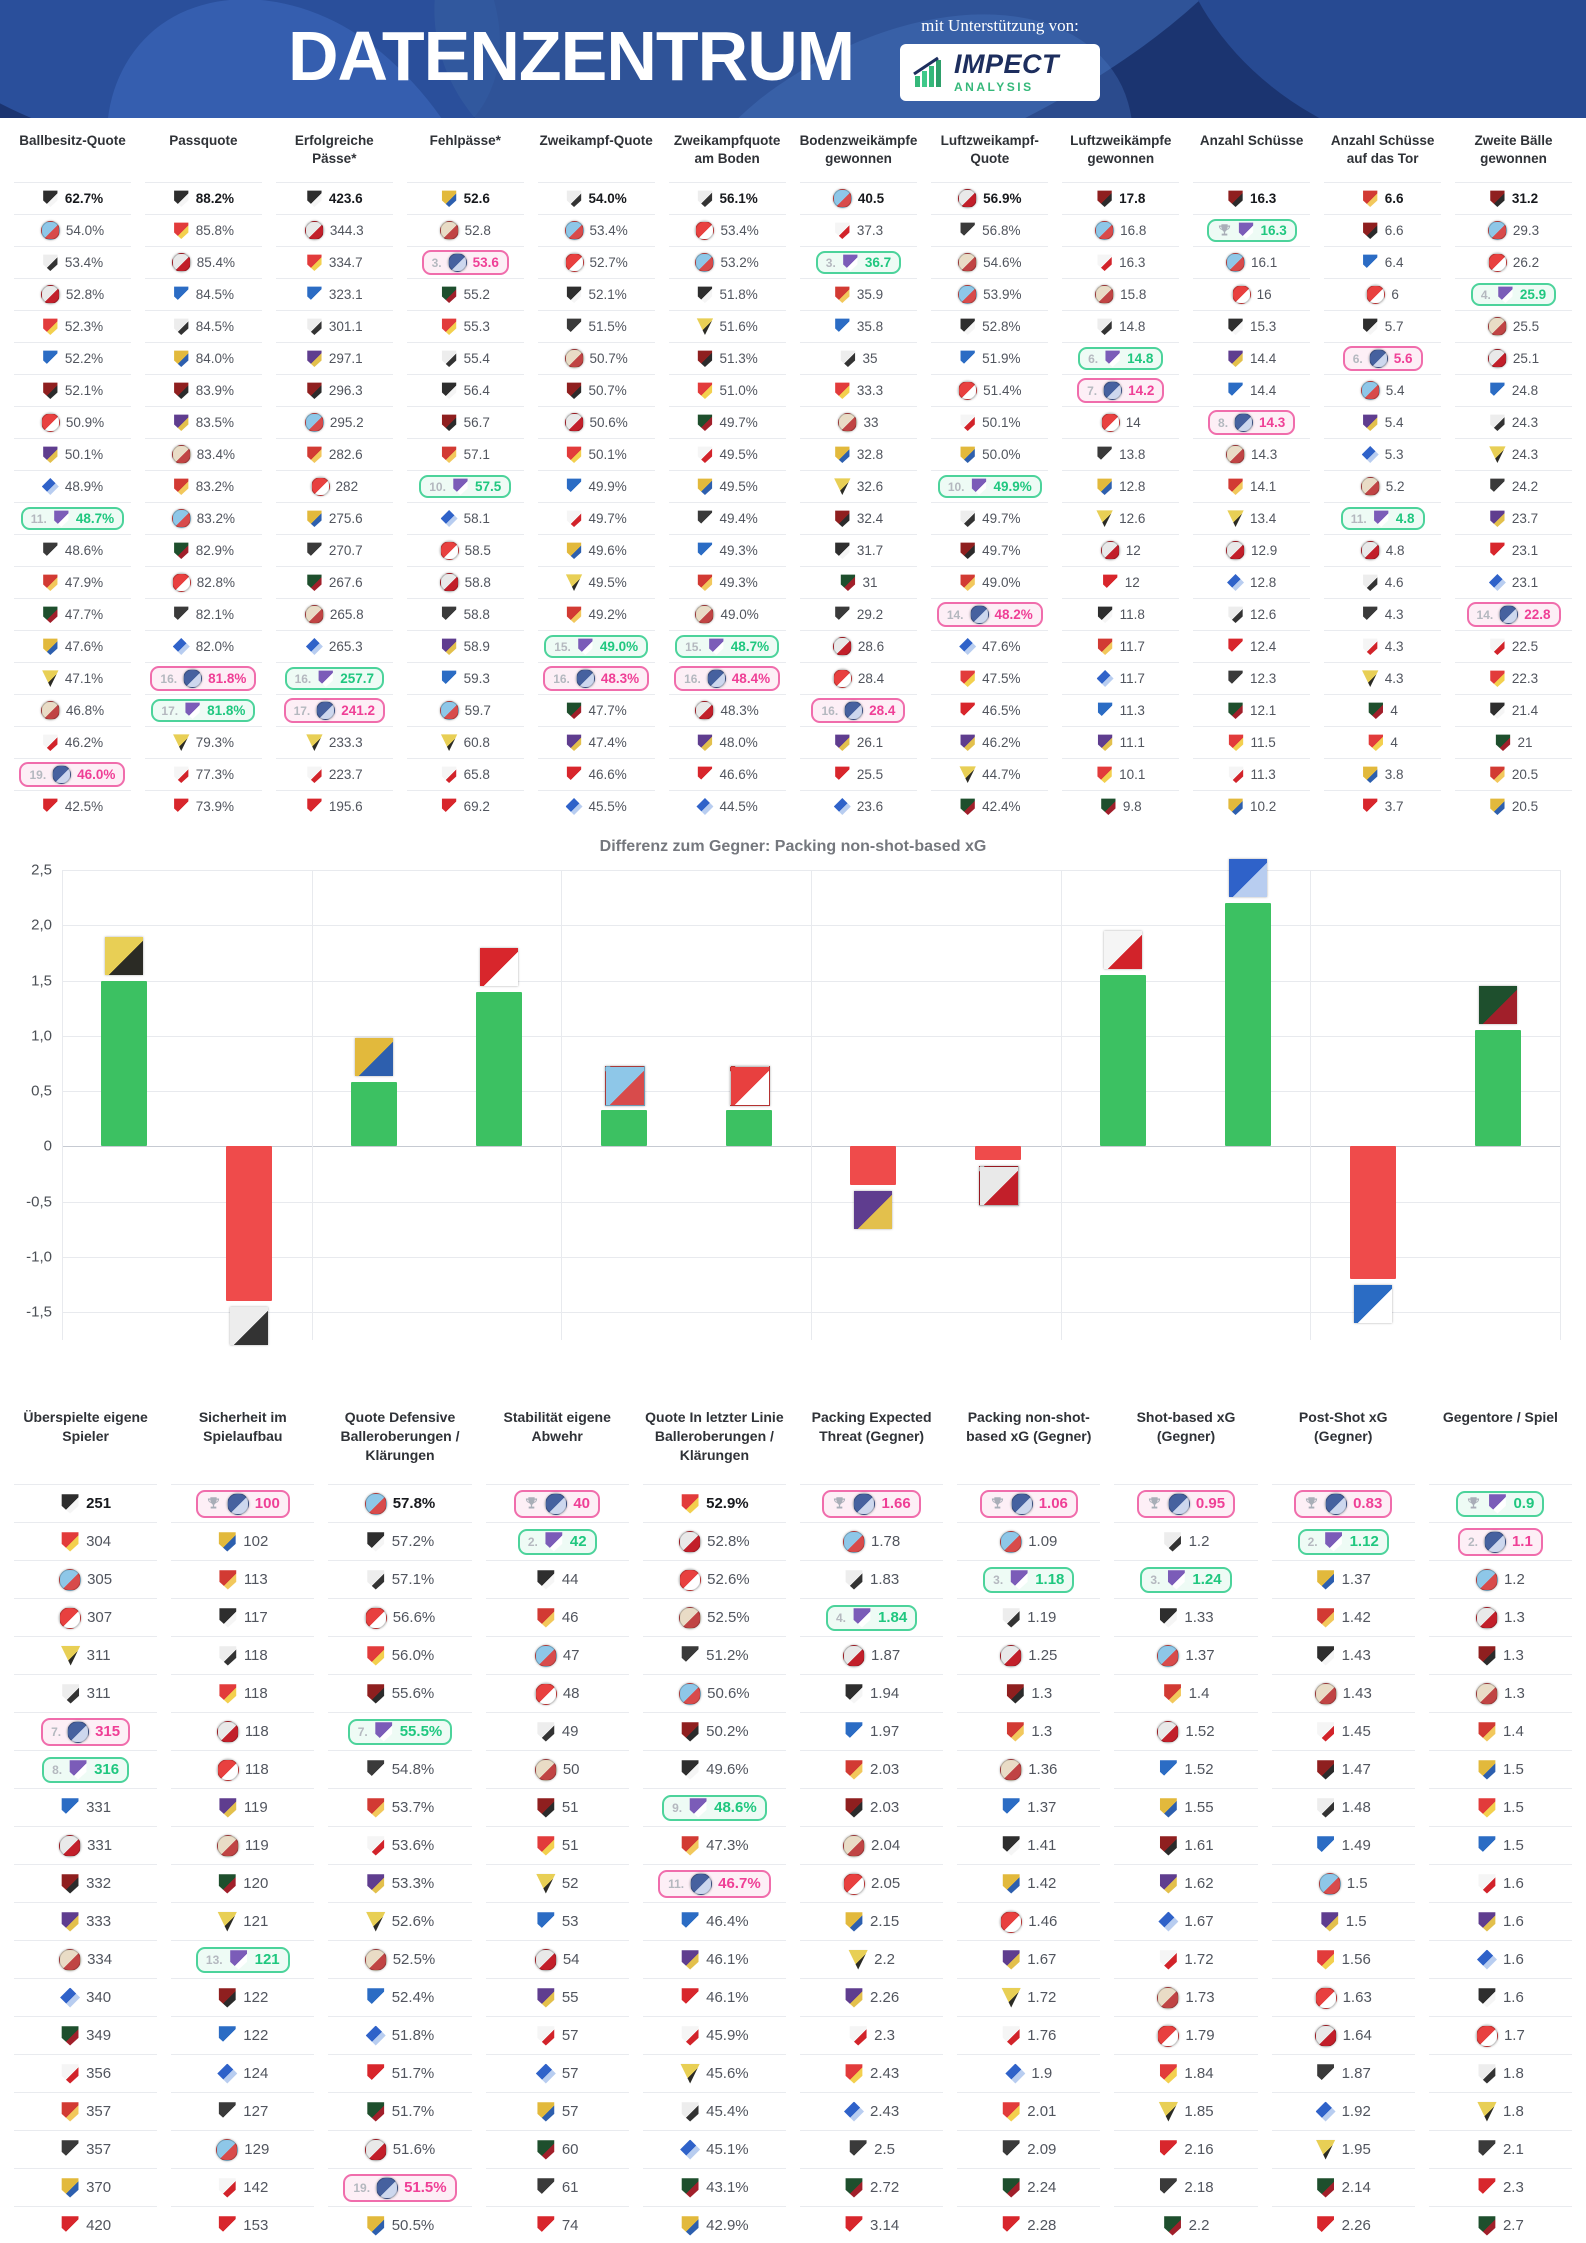 The width and height of the screenshot is (1586, 2243). Describe the element at coordinates (181, 518) in the screenshot. I see `hansa-rostock-crest` at that location.